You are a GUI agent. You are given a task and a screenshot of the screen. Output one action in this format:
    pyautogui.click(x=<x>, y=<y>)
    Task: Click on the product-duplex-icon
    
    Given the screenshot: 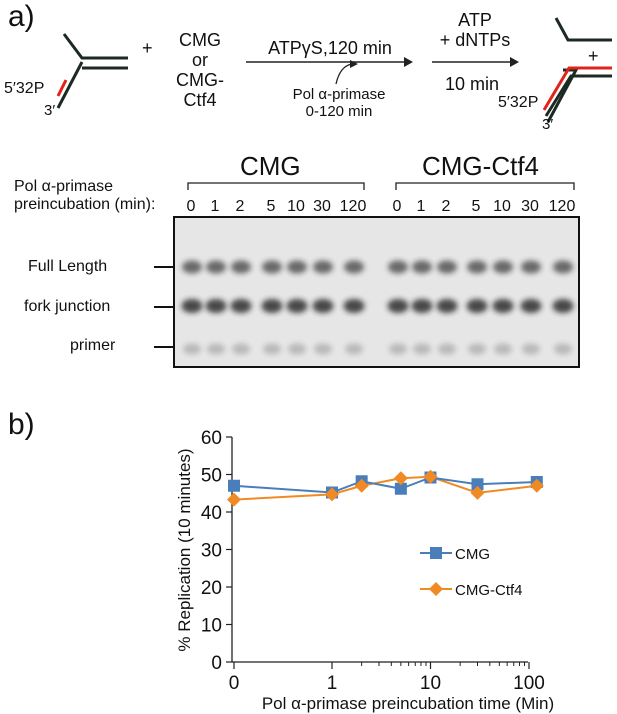 What is the action you would take?
    pyautogui.click(x=577, y=70)
    